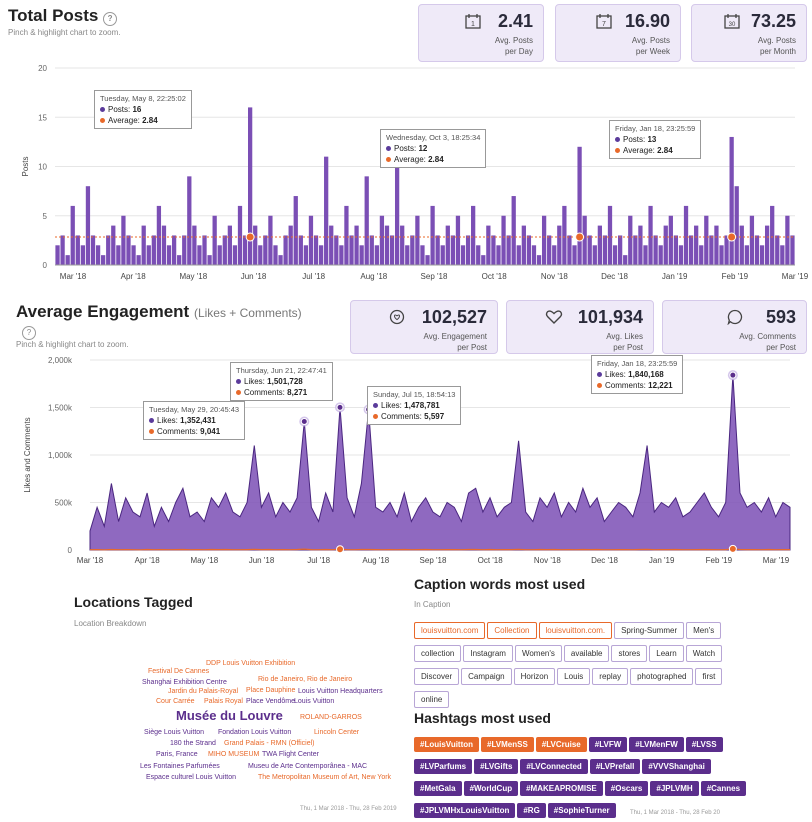 Image resolution: width=812 pixels, height=822 pixels. I want to click on stat-label: Avg. Posts per Week, so click(650, 46).